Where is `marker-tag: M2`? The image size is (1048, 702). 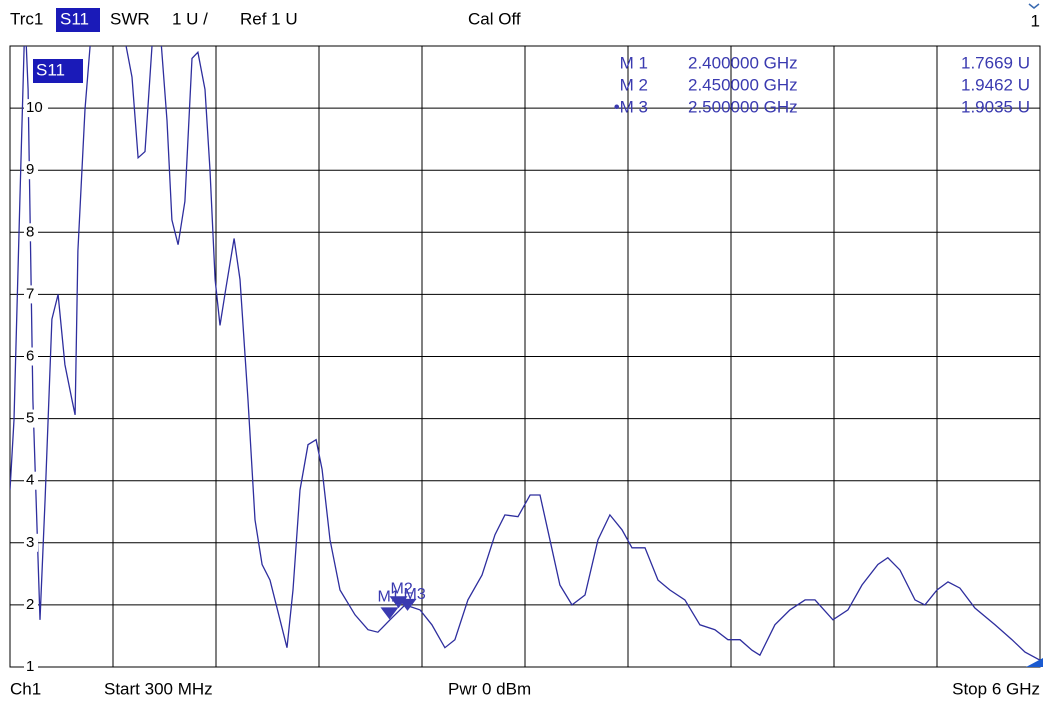 marker-tag: M2 is located at coordinates (402, 588).